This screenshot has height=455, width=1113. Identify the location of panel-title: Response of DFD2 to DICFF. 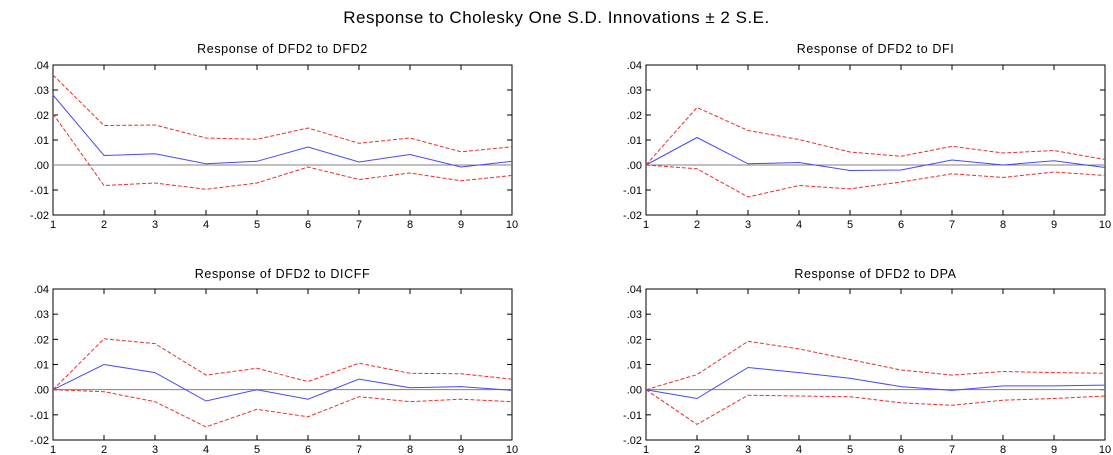
(282, 274).